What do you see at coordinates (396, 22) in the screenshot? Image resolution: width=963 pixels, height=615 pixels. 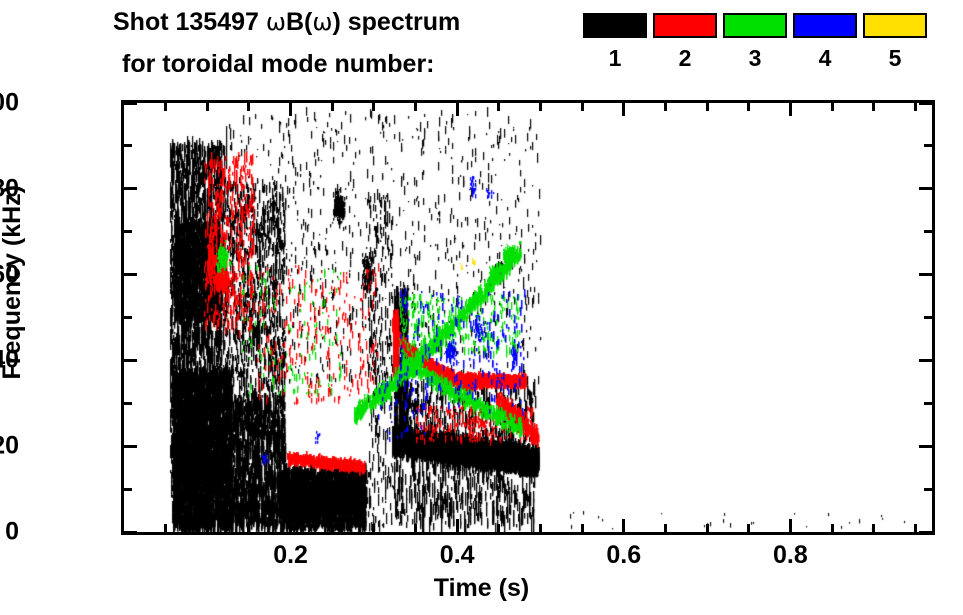 I see `title-suffix: ) spectrum` at bounding box center [396, 22].